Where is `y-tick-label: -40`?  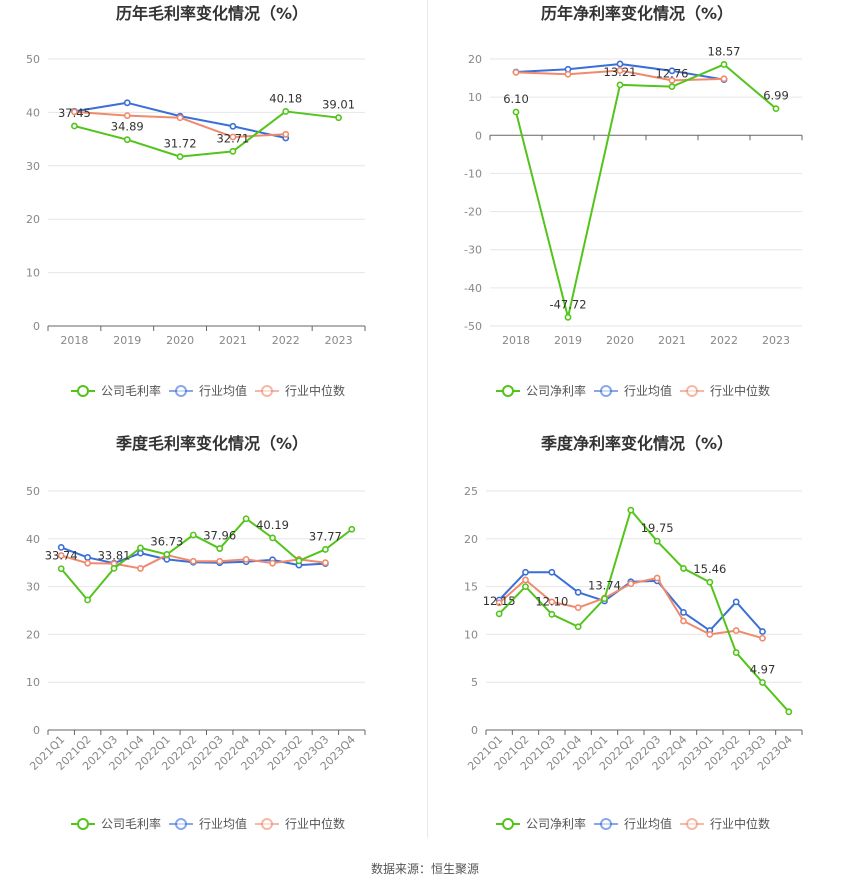
y-tick-label: -40 is located at coordinates (473, 288).